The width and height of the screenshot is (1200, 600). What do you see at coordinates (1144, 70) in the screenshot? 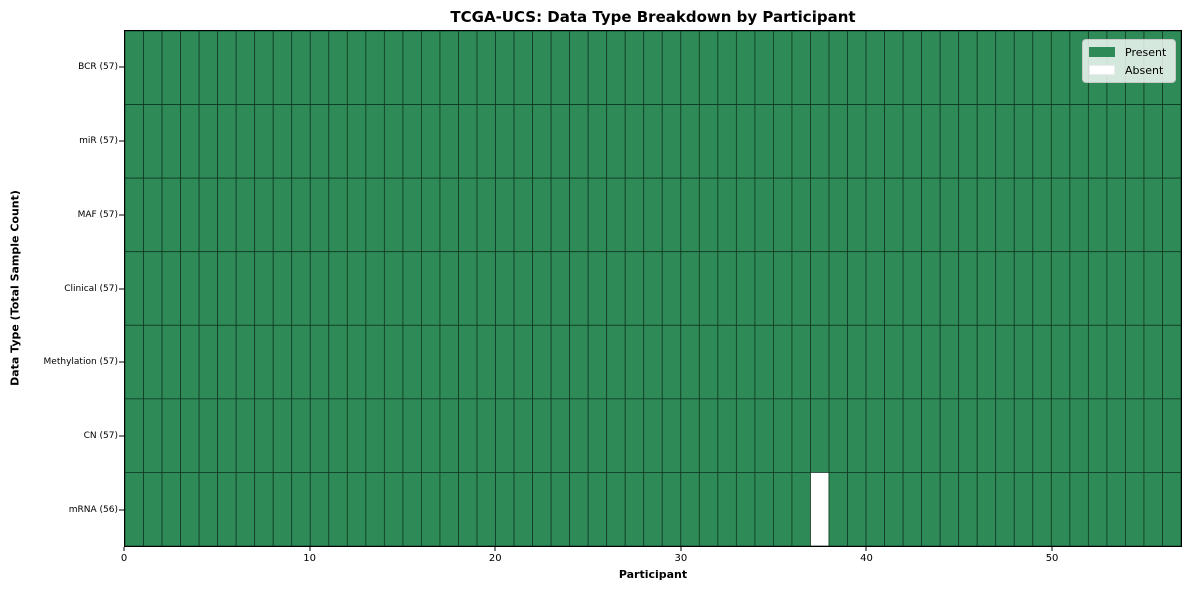
I see `legend-label-absent: Absent` at bounding box center [1144, 70].